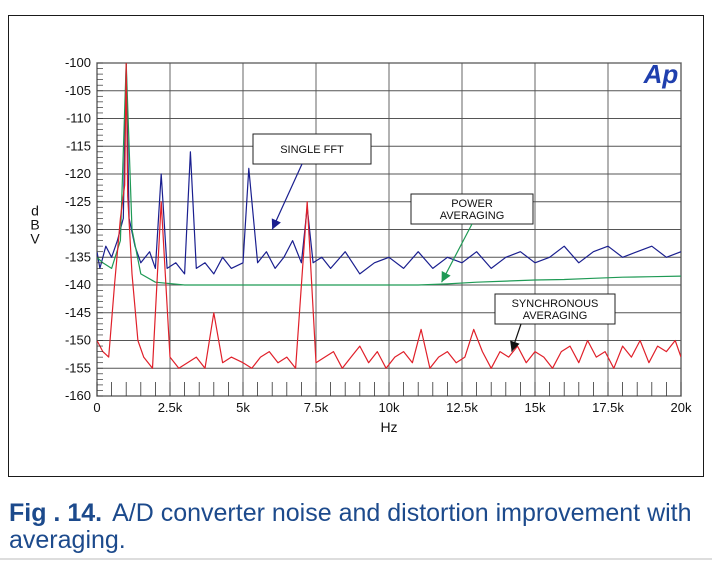 This screenshot has width=712, height=561. What do you see at coordinates (78, 367) in the screenshot?
I see `y-tick-label: -155` at bounding box center [78, 367].